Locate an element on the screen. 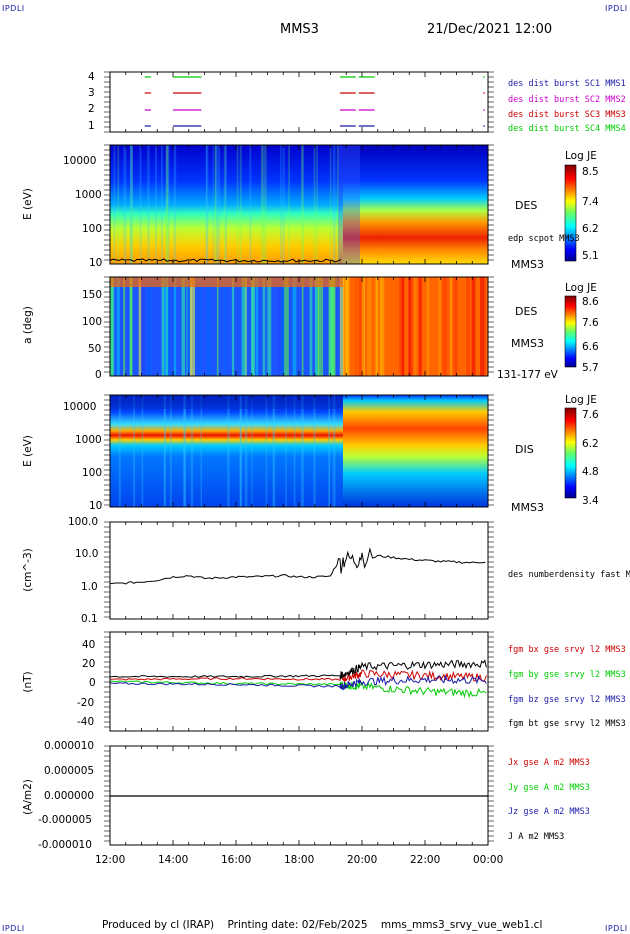 The height and width of the screenshot is (934, 630). des-energy-colorbar-title: Log JE is located at coordinates (581, 156).